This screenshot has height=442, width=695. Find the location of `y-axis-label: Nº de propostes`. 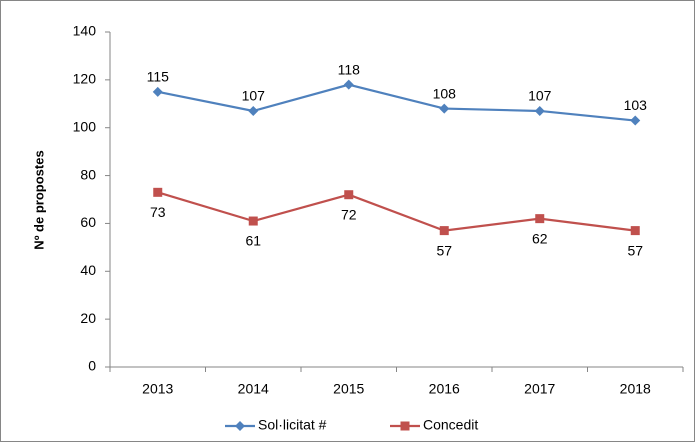

y-axis-label: Nº de propostes is located at coordinates (38, 199).